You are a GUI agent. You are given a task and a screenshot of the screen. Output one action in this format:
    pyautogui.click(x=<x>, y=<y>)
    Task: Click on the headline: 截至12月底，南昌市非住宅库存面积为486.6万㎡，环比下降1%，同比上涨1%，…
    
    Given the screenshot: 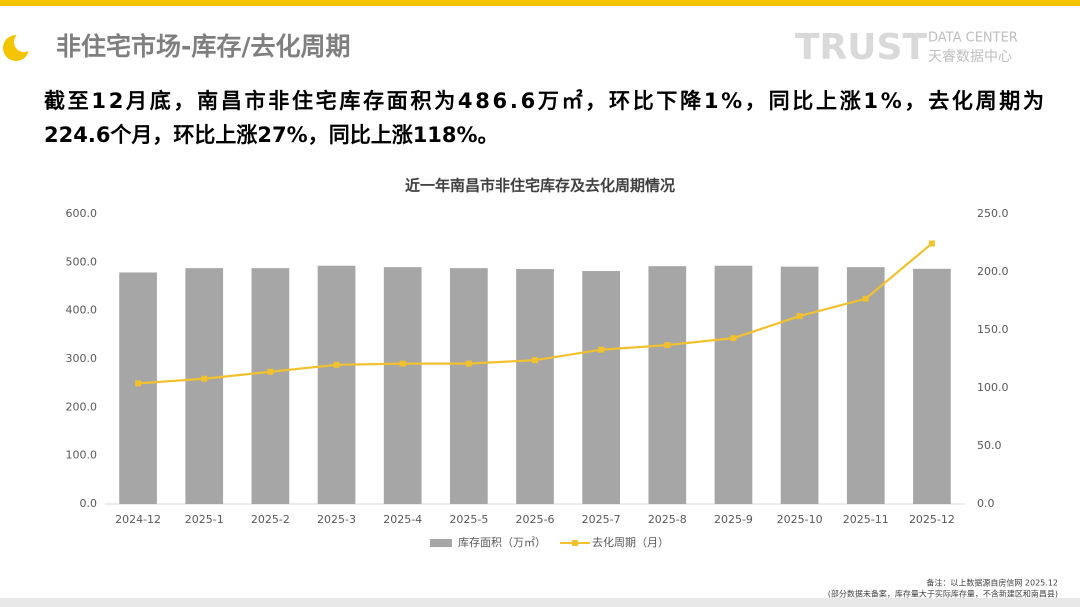 What is the action you would take?
    pyautogui.click(x=544, y=101)
    